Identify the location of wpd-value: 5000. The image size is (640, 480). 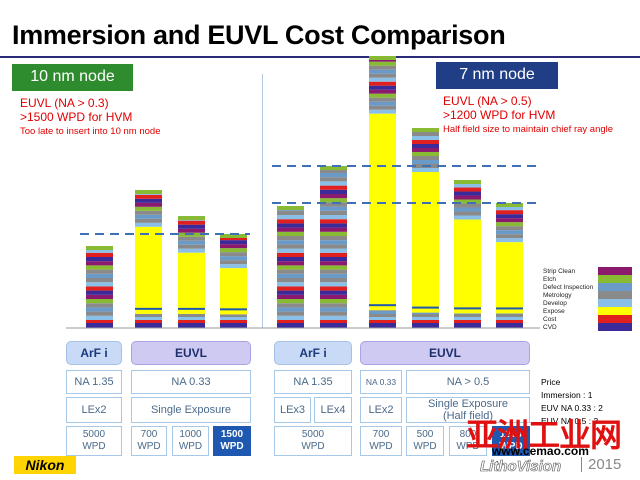
(94, 434).